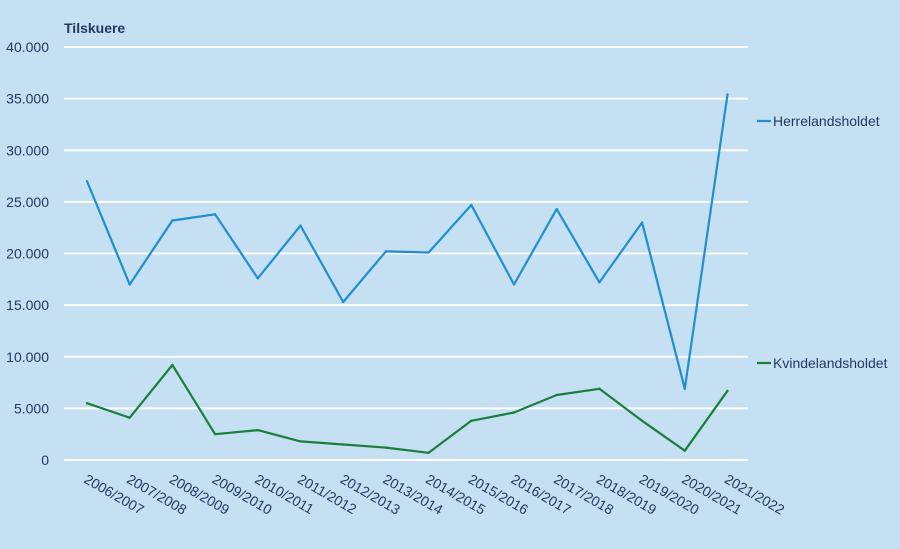 Image resolution: width=900 pixels, height=549 pixels. What do you see at coordinates (27, 99) in the screenshot?
I see `y-tick-label: 35.000` at bounding box center [27, 99].